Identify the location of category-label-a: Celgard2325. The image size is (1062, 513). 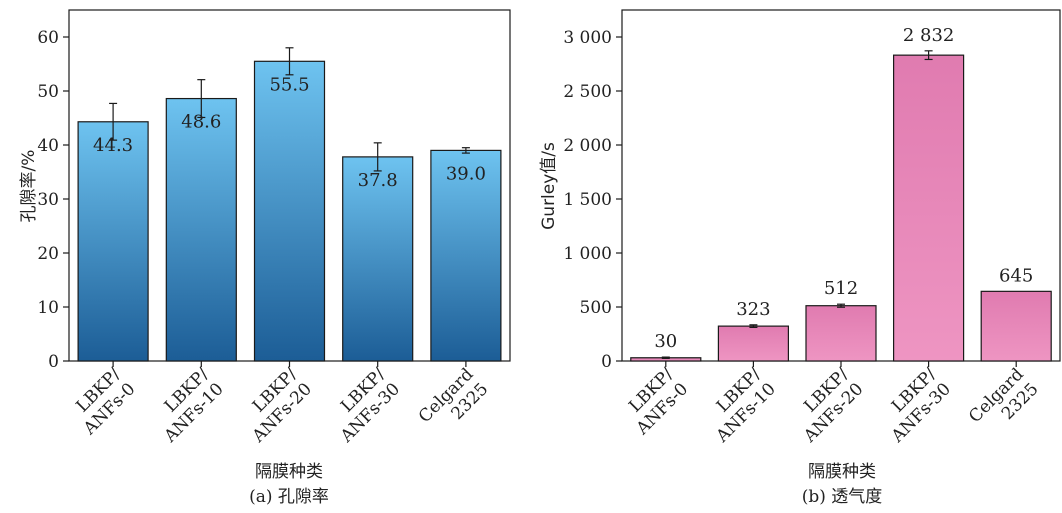
(454, 403).